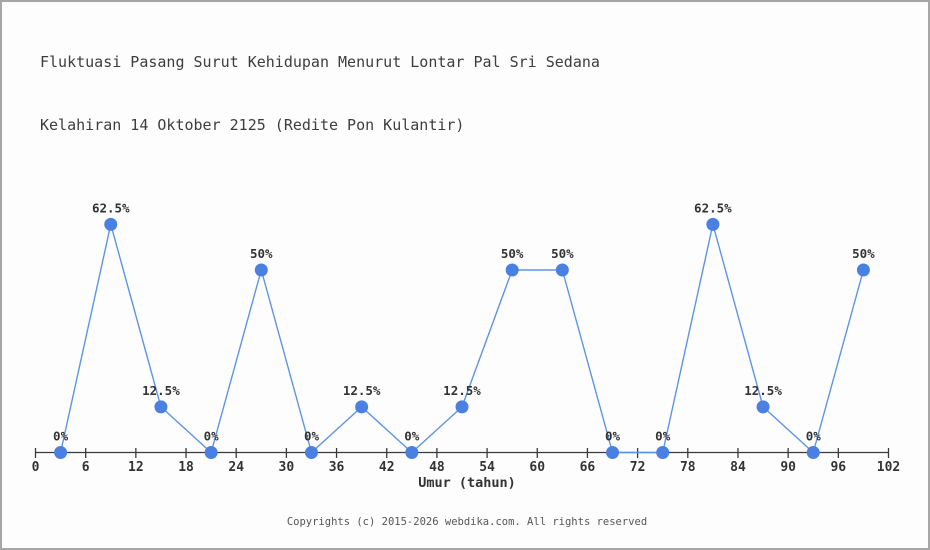  I want to click on x-axis-tick-label: 96, so click(838, 467).